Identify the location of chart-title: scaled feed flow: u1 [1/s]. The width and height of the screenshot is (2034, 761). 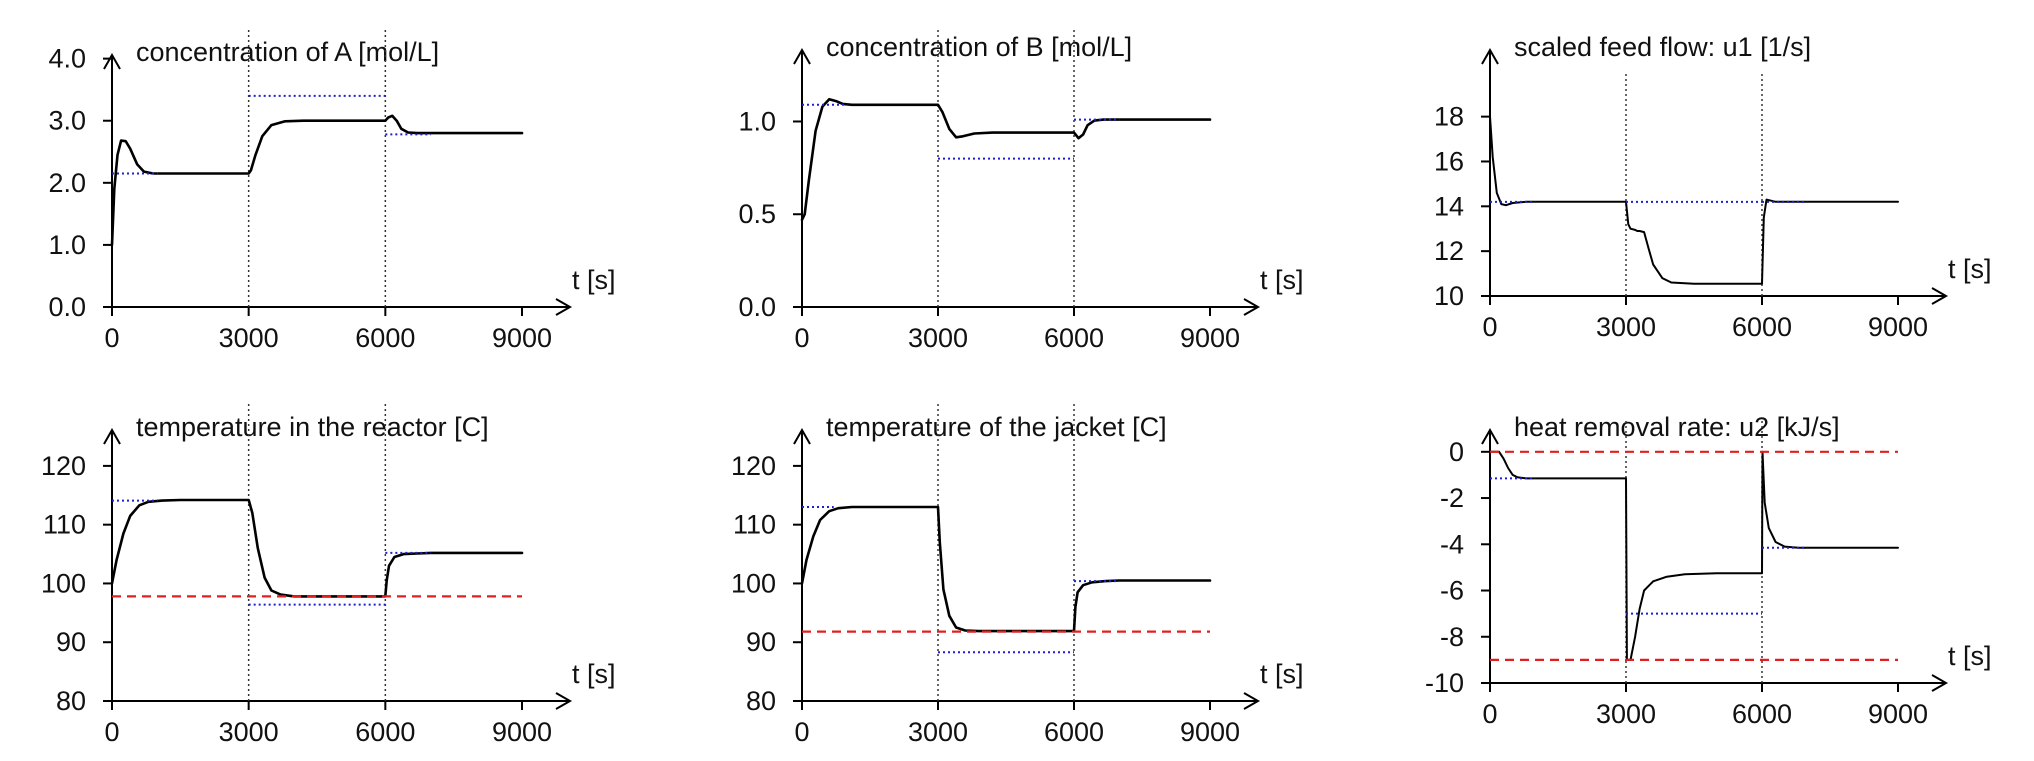
(1662, 47).